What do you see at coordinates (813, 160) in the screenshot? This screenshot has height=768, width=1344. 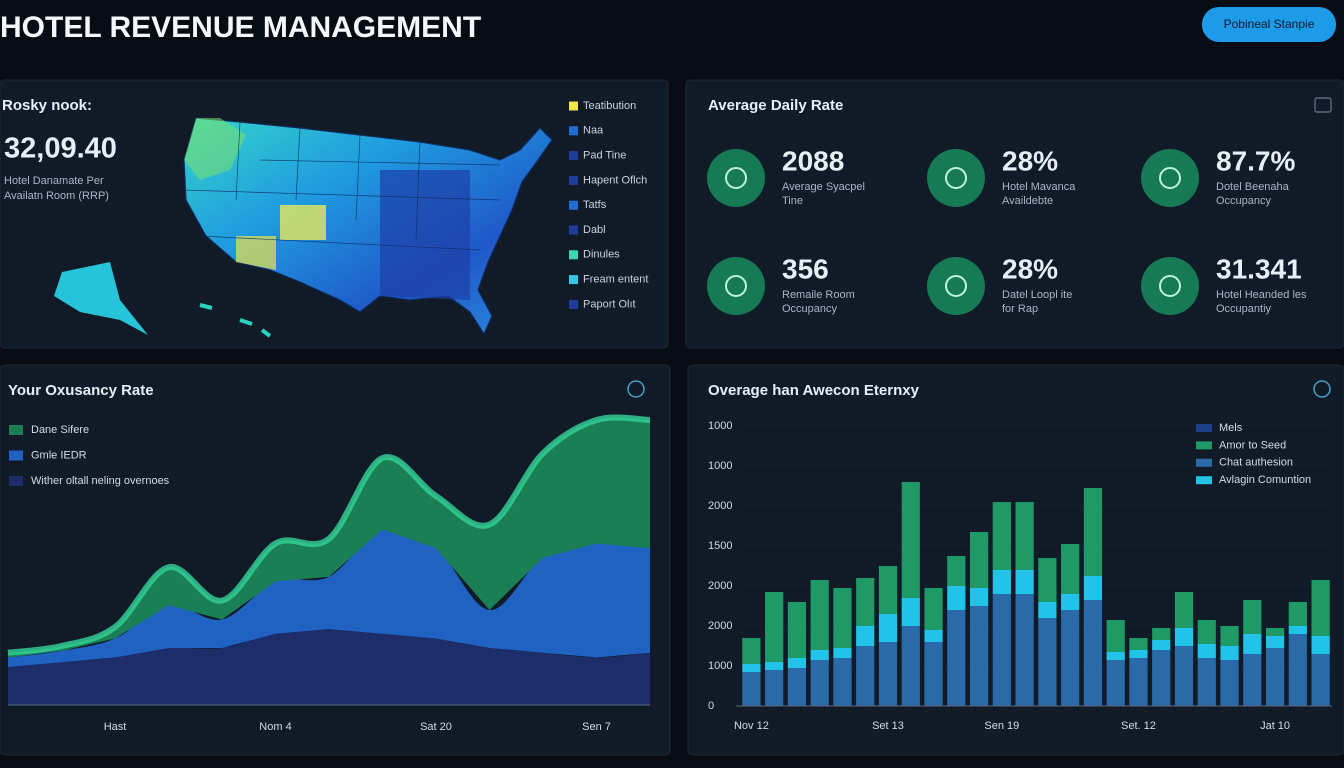 I see `kpi-value: 2088` at bounding box center [813, 160].